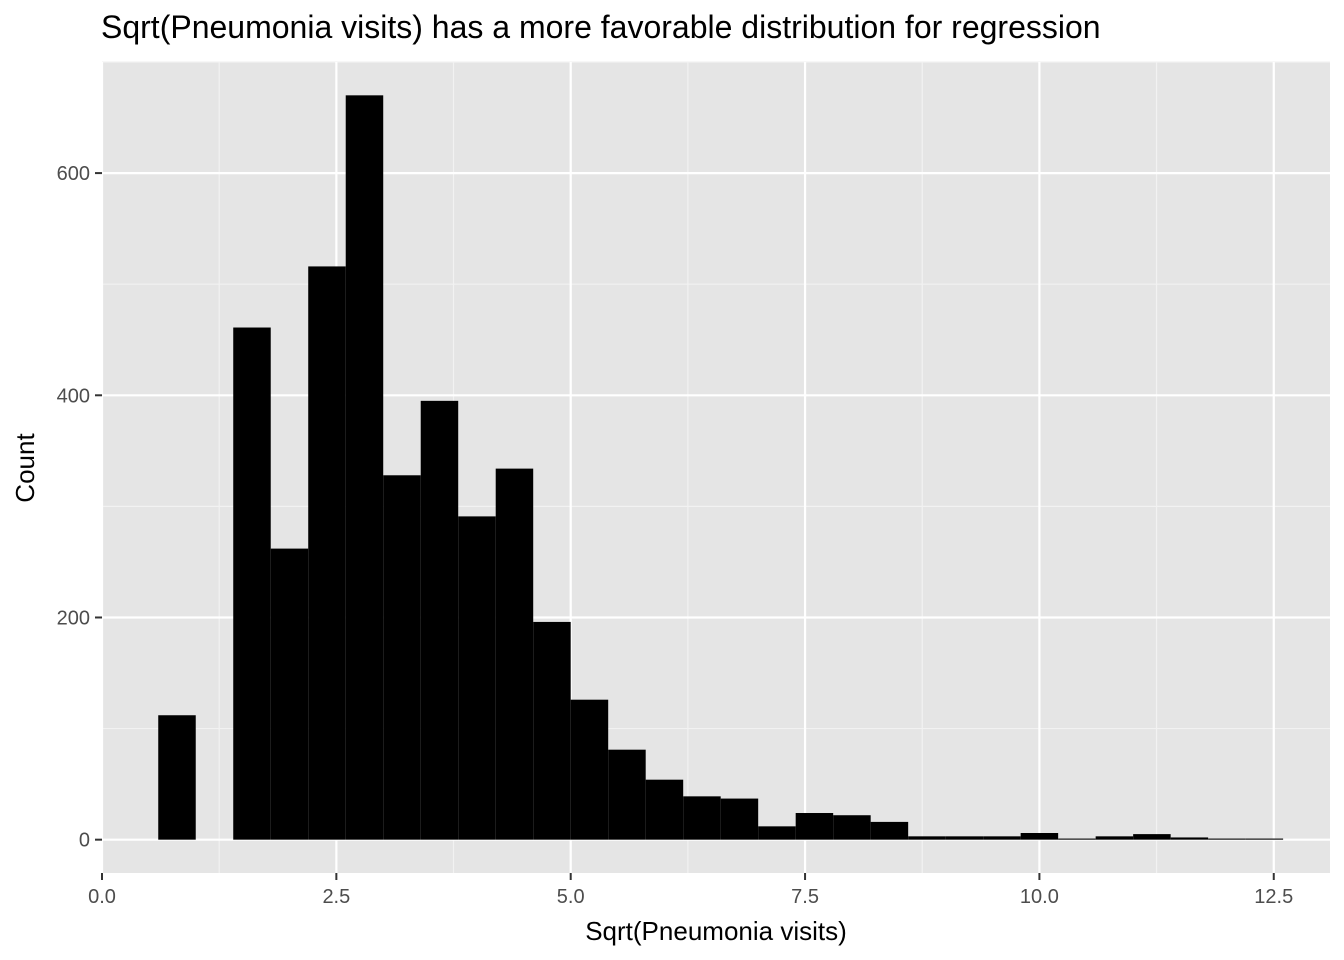  What do you see at coordinates (716, 931) in the screenshot?
I see `x-axis-title: Sqrt(Pneumonia visits)` at bounding box center [716, 931].